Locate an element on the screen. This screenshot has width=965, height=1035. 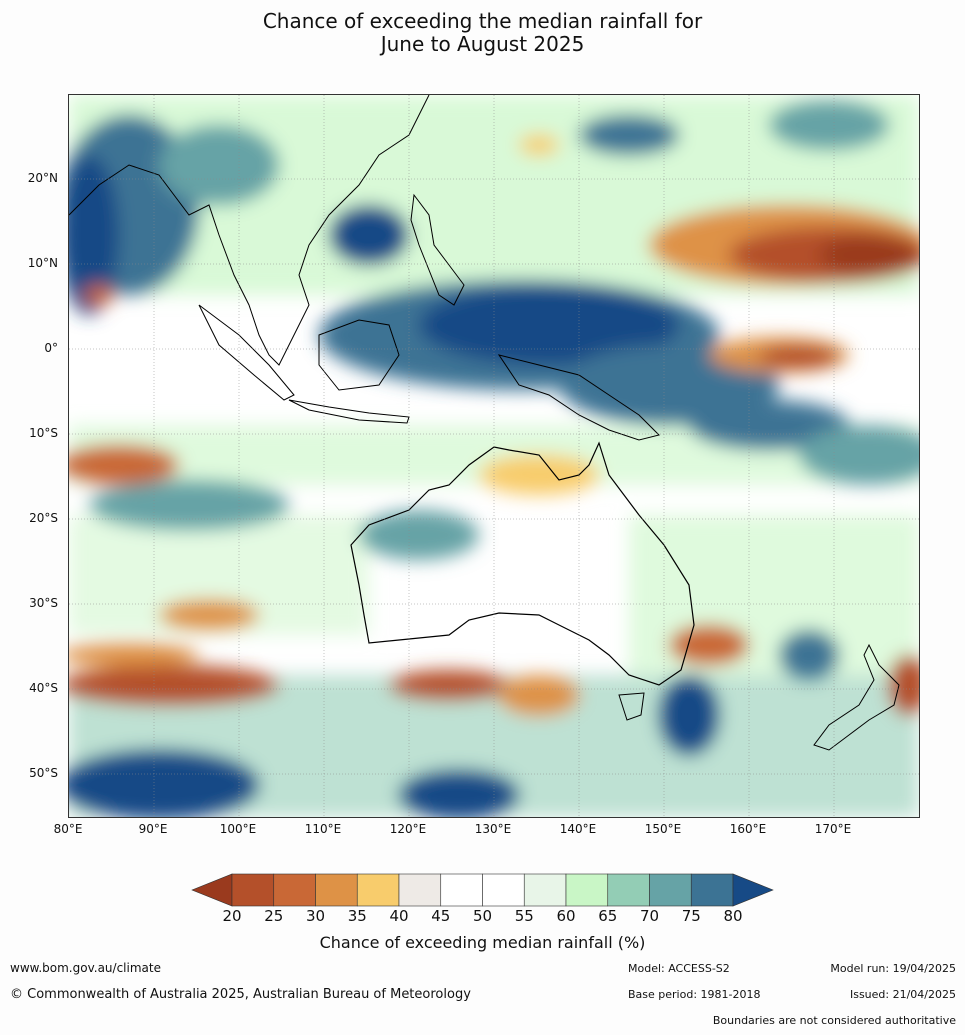
lat-tick-40s: 40°S is located at coordinates (43, 688).